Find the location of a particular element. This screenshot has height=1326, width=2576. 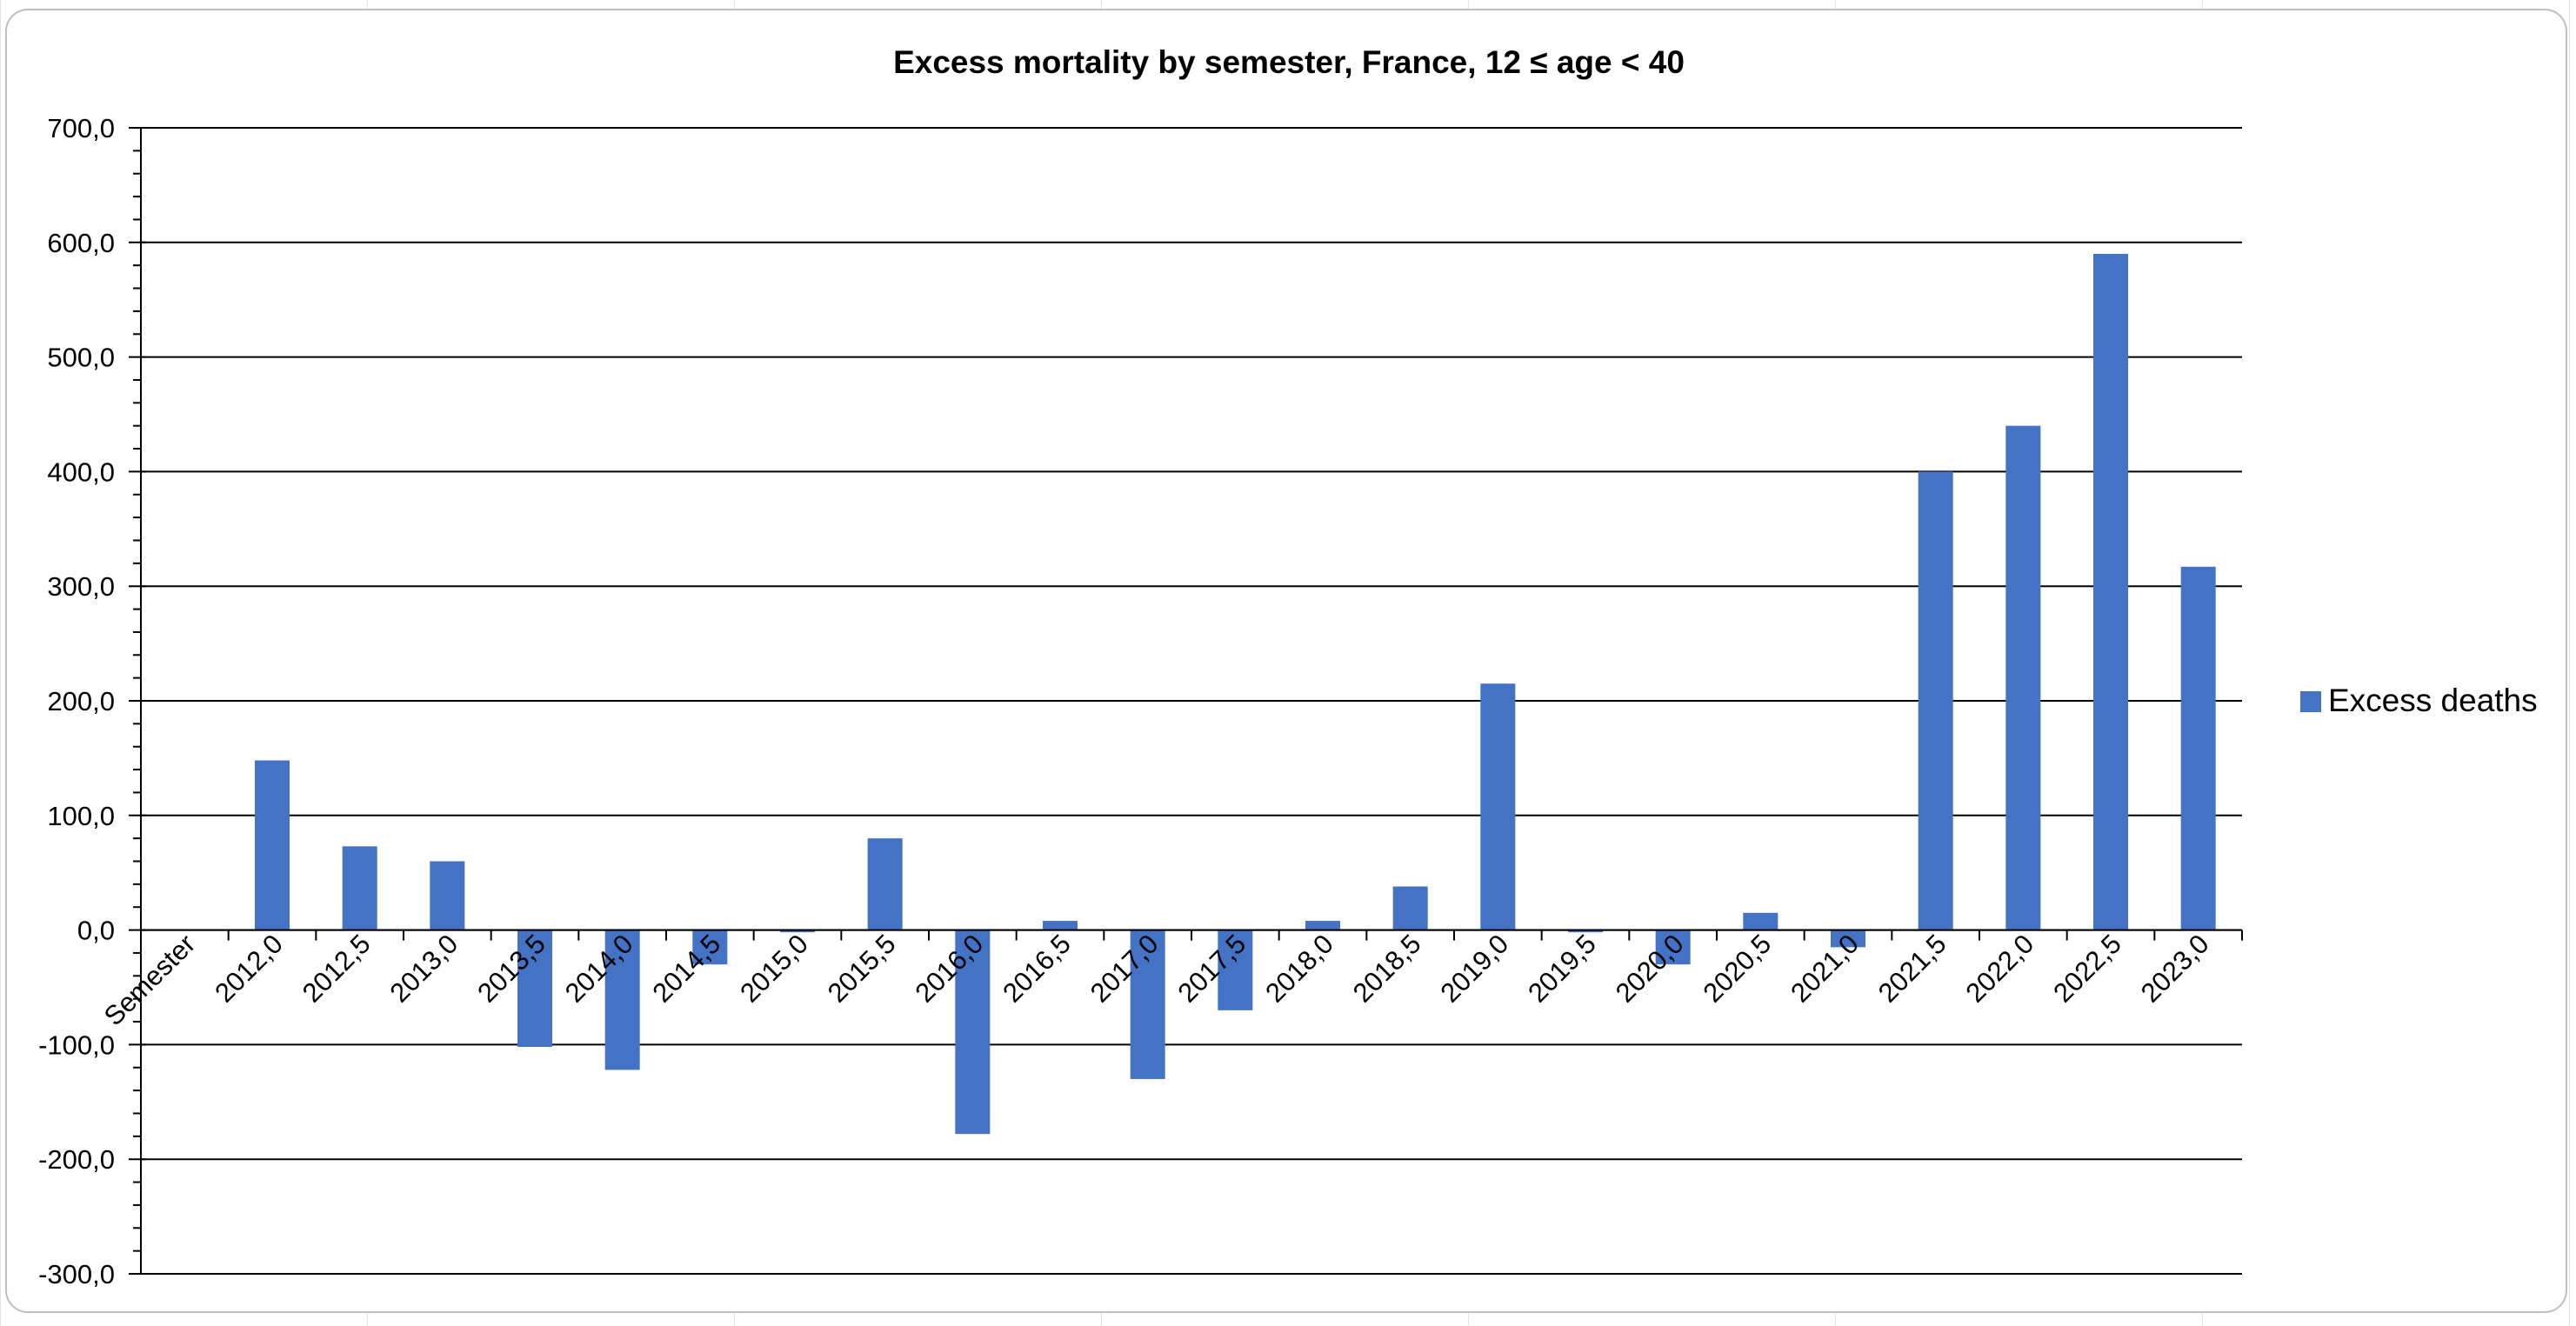

legend-swatch is located at coordinates (2310, 701).